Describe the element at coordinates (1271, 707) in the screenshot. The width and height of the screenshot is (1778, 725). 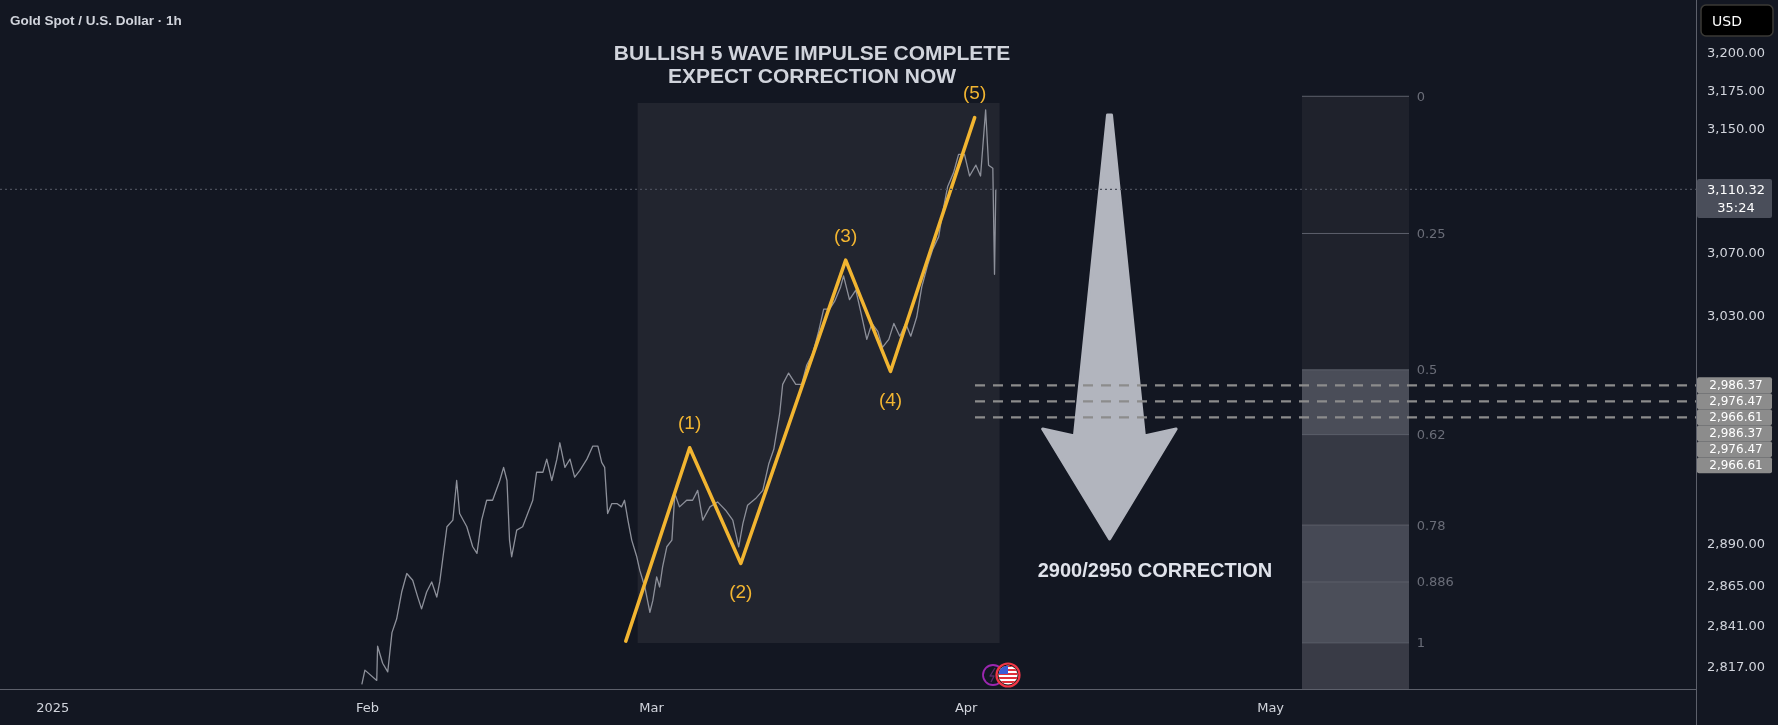
I see `x-tick-label: May` at that location.